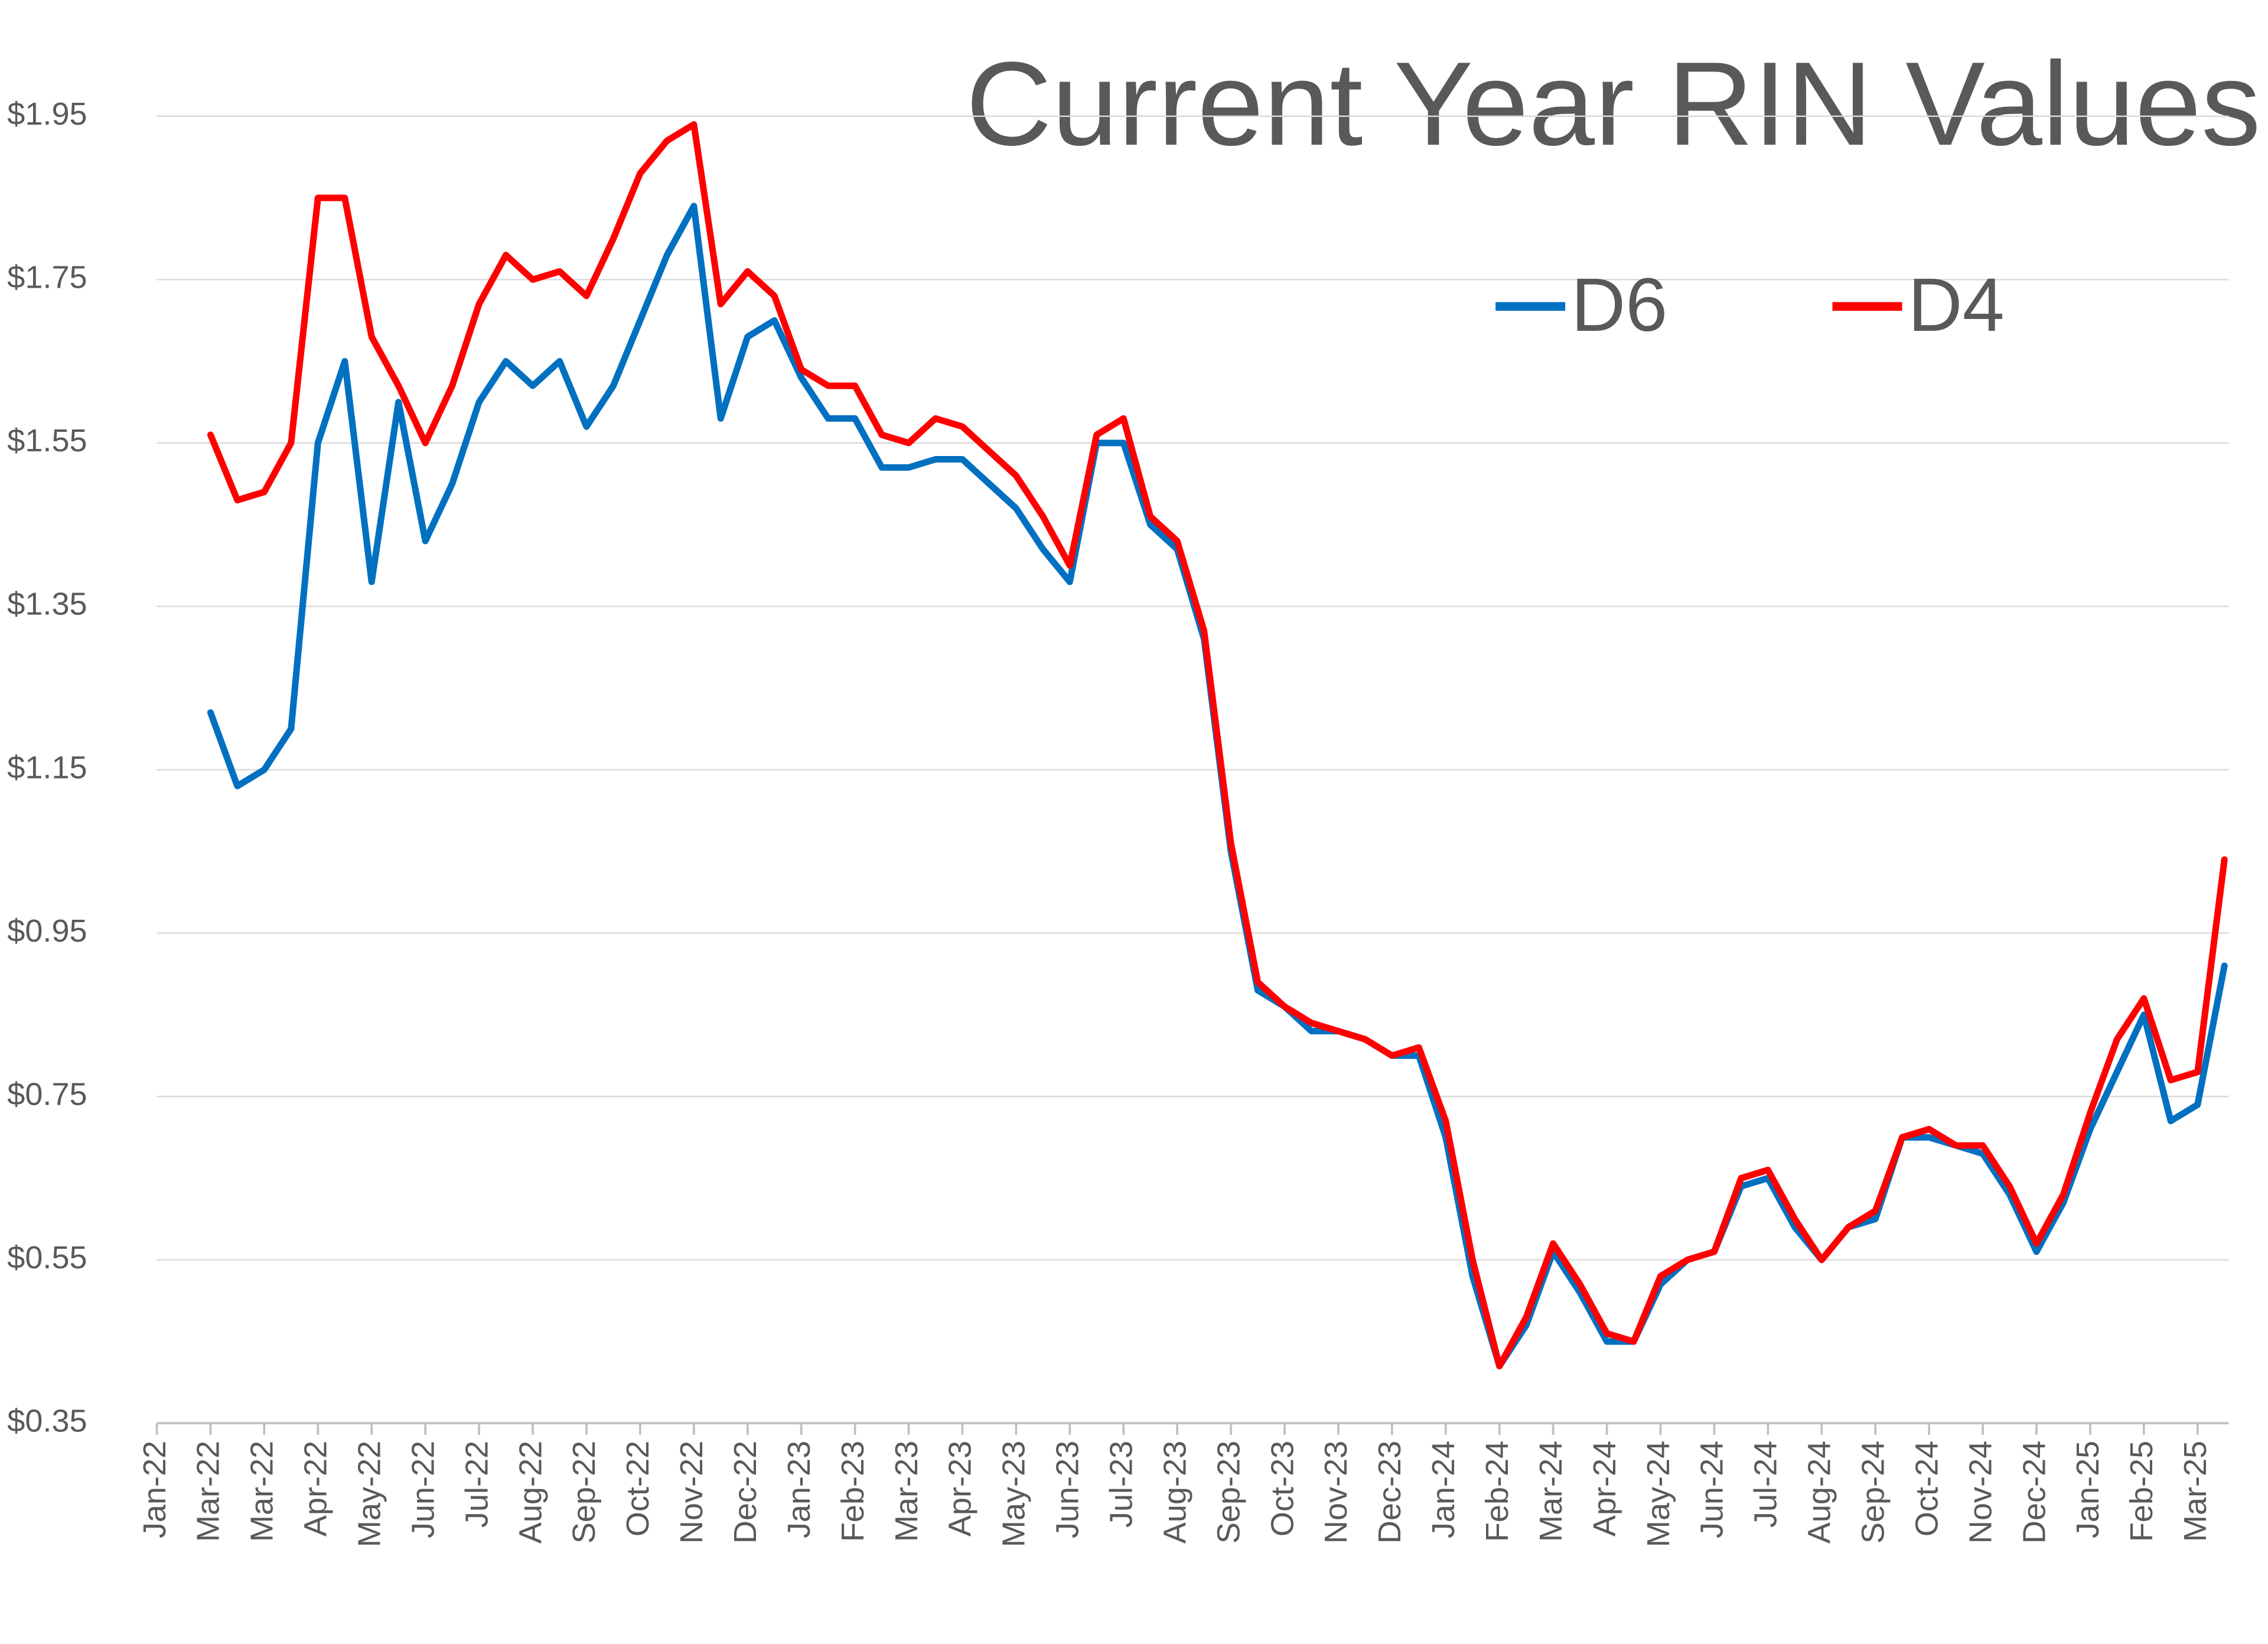 This screenshot has height=1644, width=2268. Describe the element at coordinates (1604, 1488) in the screenshot. I see `x-tick-label: Apr-24` at that location.